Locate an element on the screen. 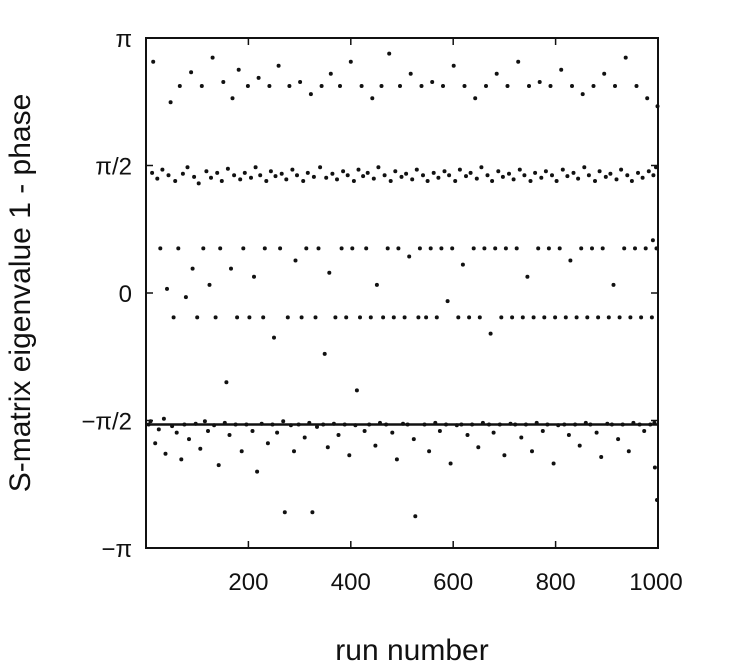 The height and width of the screenshot is (669, 749). x-tick-label: 600 is located at coordinates (453, 582).